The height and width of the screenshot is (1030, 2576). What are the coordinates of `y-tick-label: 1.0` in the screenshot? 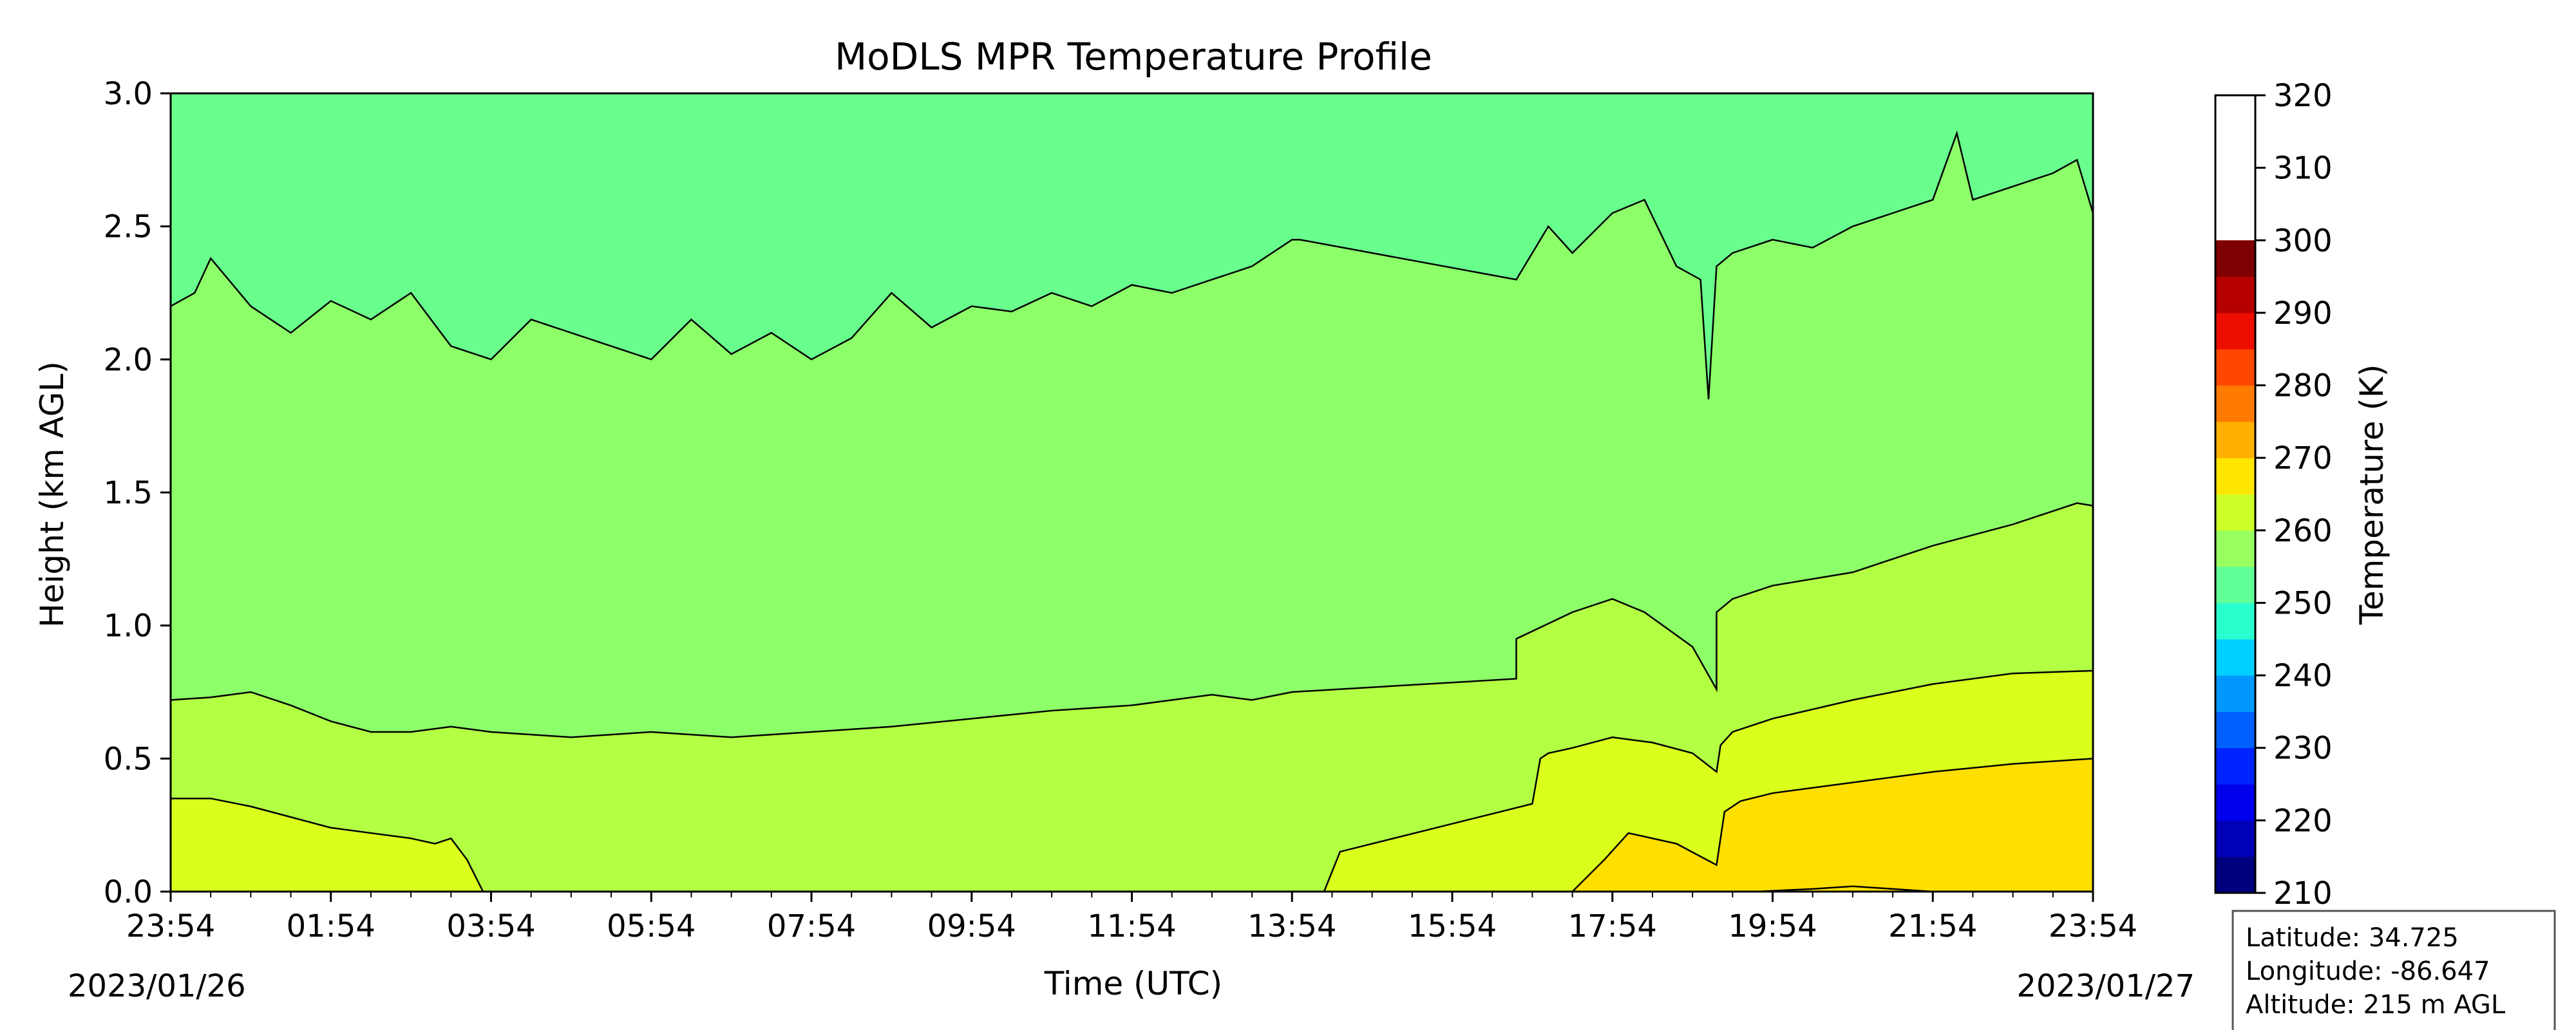 It's located at (128, 626).